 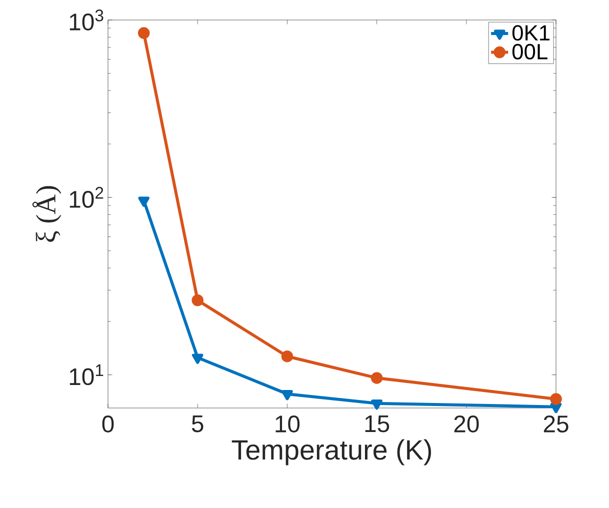 I want to click on x-tick-label: 10, so click(x=288, y=424).